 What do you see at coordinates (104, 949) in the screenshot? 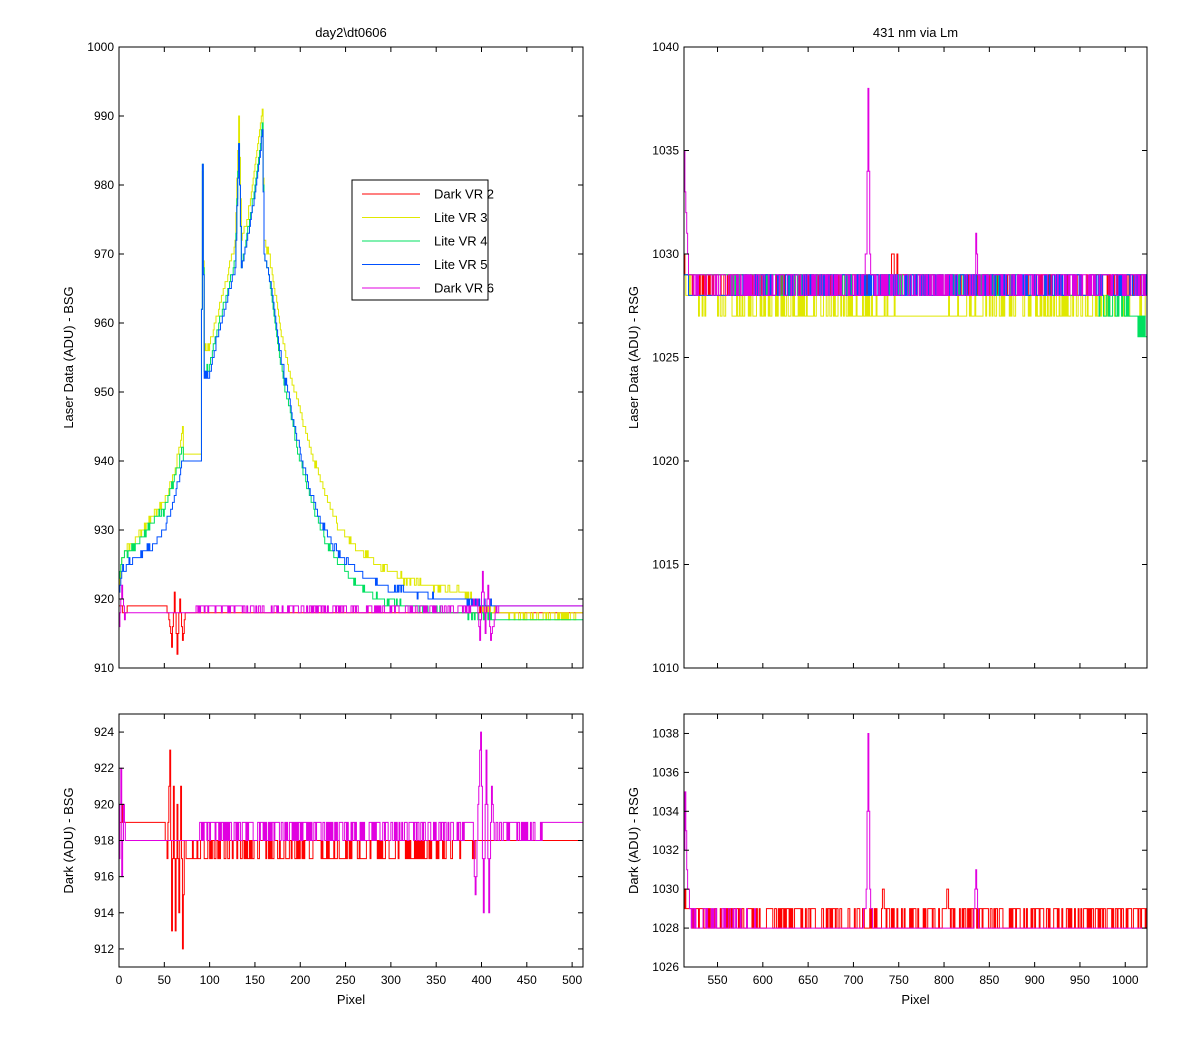
I see `y-tick-label: 912` at bounding box center [104, 949].